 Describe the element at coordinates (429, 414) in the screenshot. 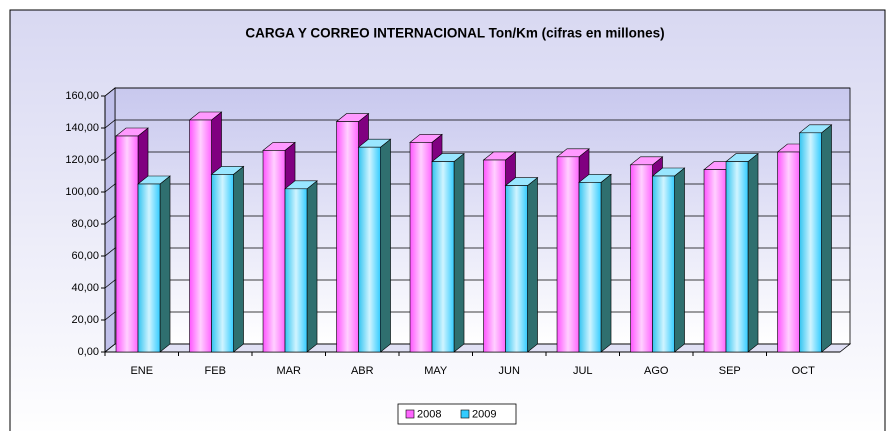

I see `legend-label: 2008` at that location.